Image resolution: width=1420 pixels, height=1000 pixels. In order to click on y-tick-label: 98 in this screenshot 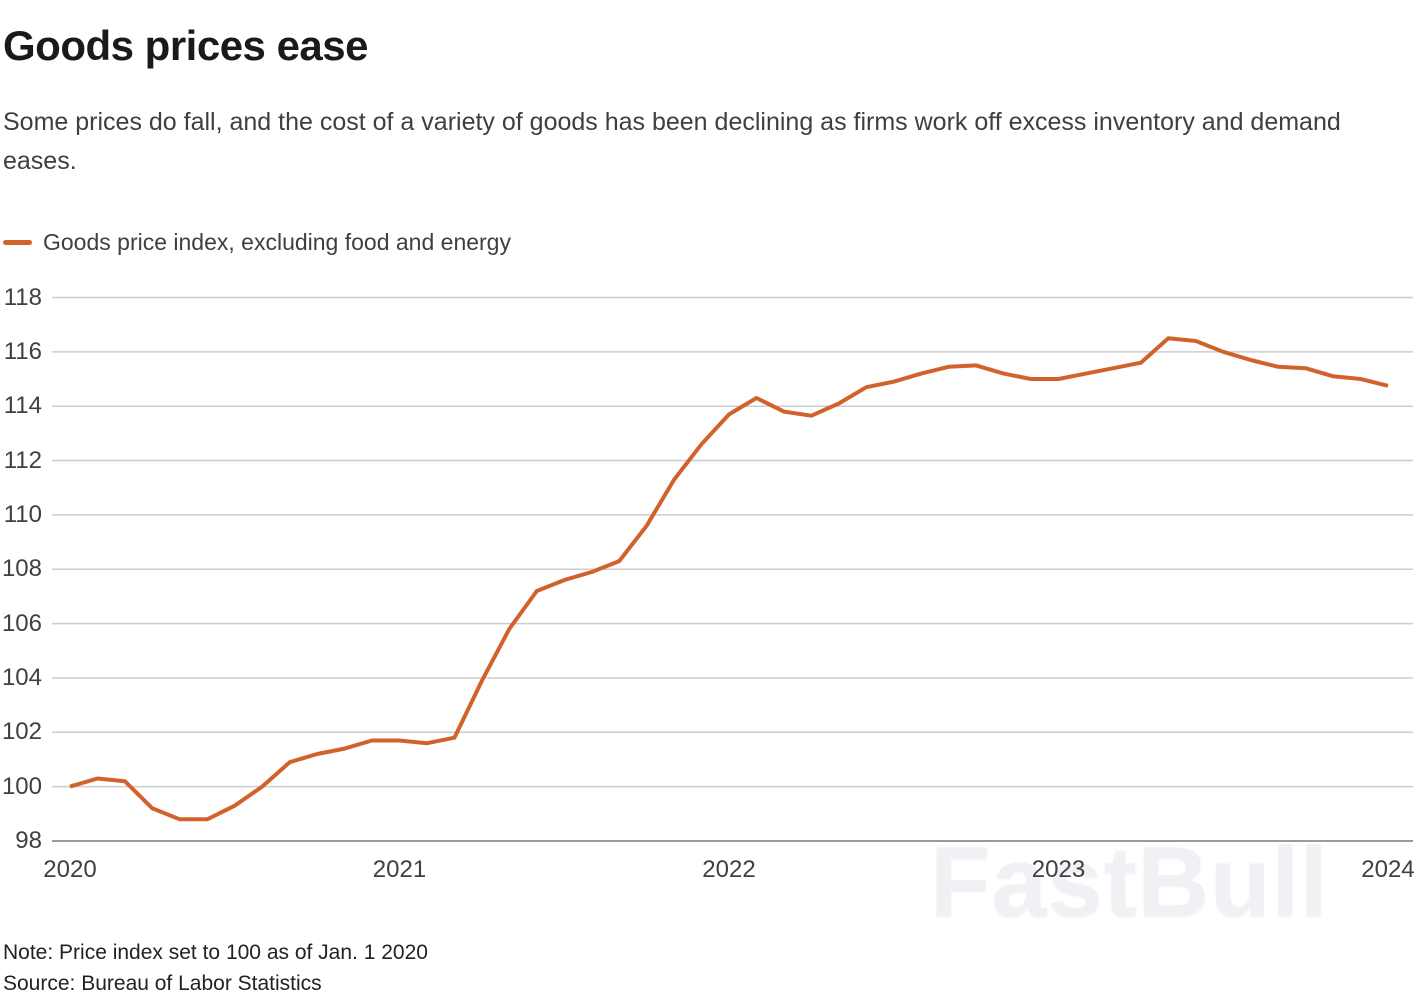, I will do `click(28, 840)`.